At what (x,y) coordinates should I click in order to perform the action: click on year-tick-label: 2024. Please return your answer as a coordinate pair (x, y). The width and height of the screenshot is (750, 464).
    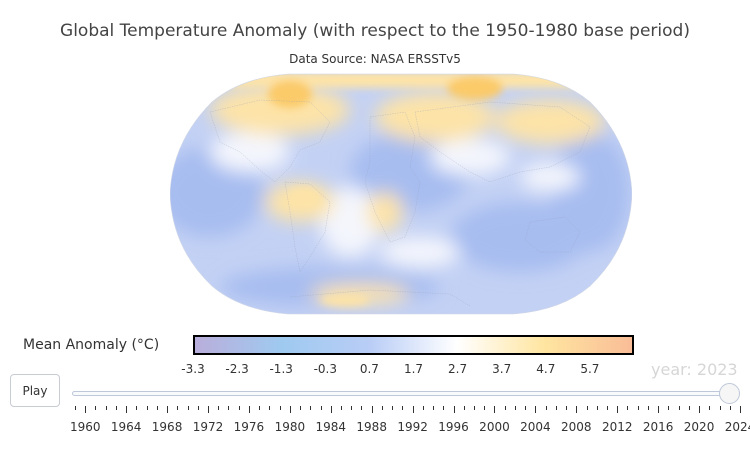
    Looking at the image, I should click on (737, 427).